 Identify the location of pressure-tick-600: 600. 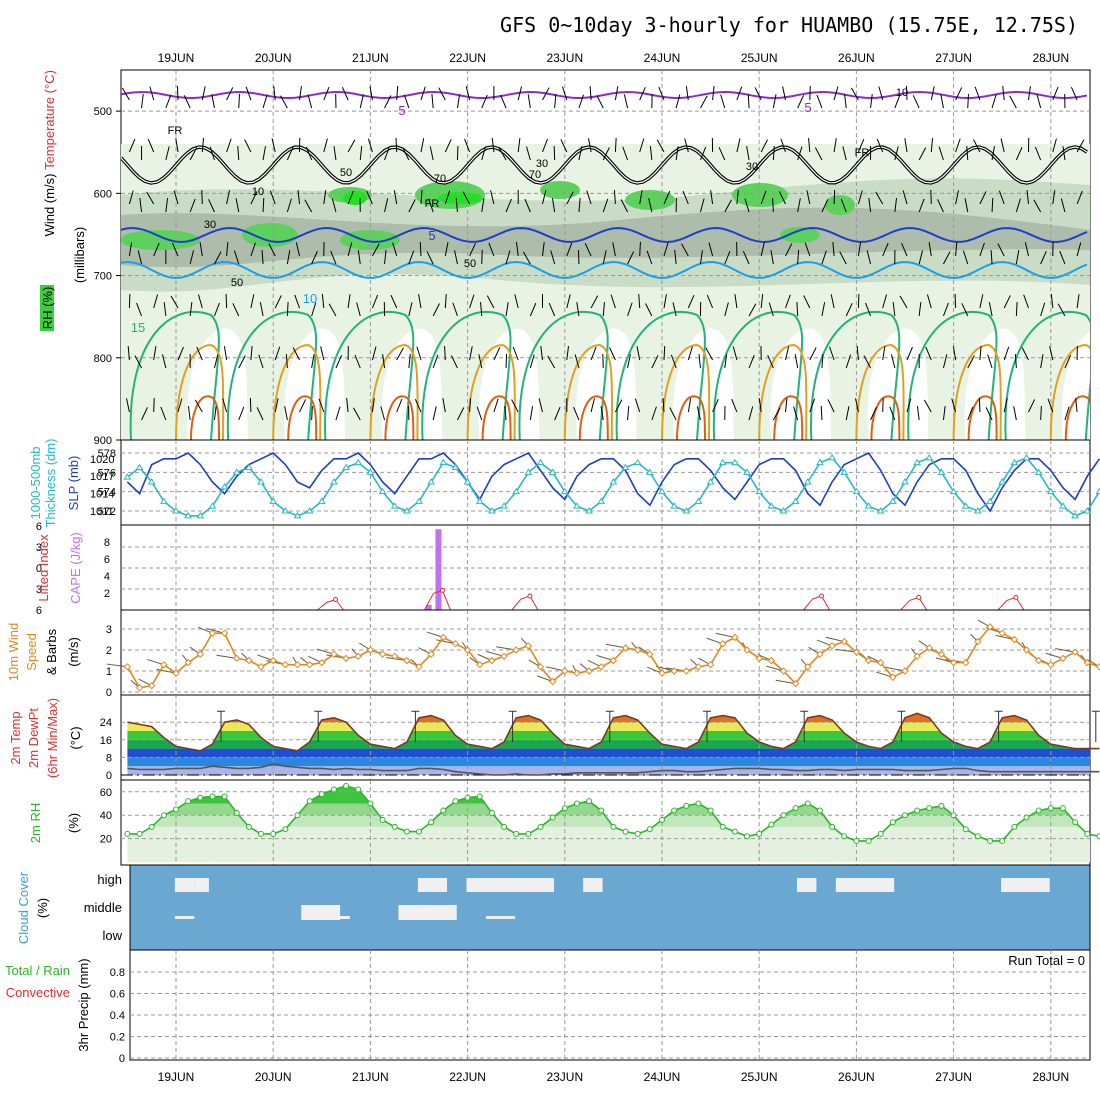
(103, 194).